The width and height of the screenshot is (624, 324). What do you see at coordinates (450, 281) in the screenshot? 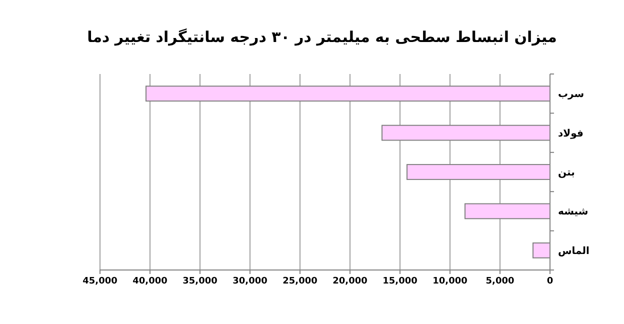
I see `x-tick-label: 10,000` at bounding box center [450, 281].